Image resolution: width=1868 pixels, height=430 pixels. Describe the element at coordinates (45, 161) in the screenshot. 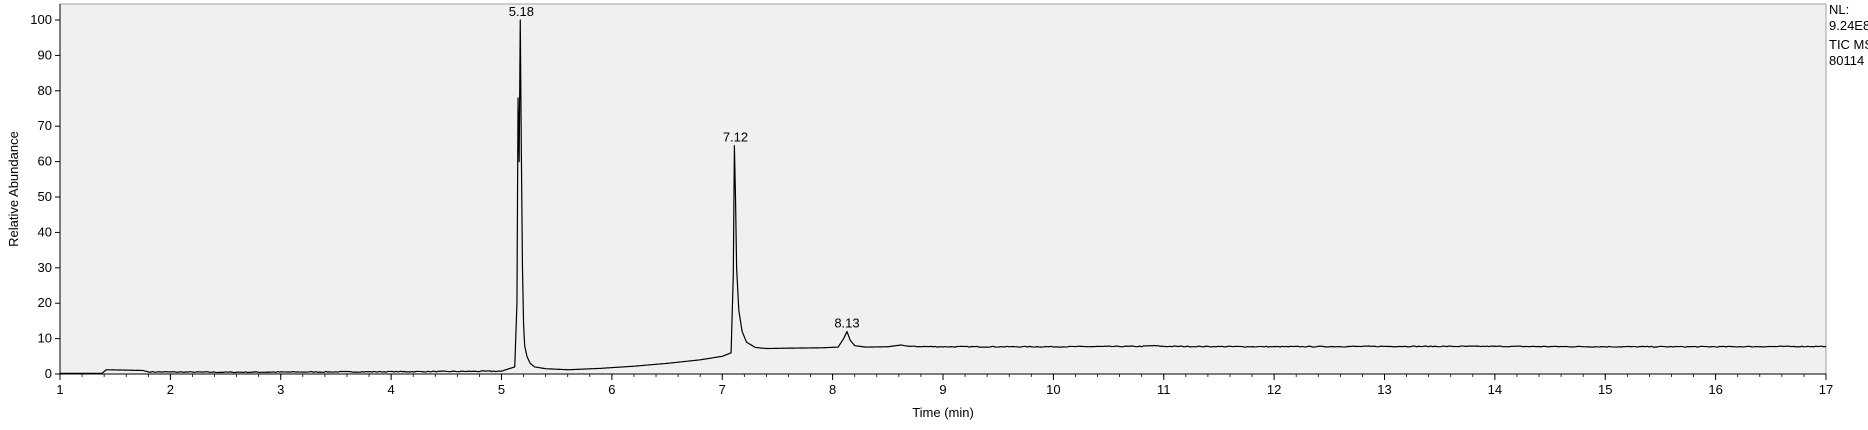

I see `y-tick-label: 60` at that location.